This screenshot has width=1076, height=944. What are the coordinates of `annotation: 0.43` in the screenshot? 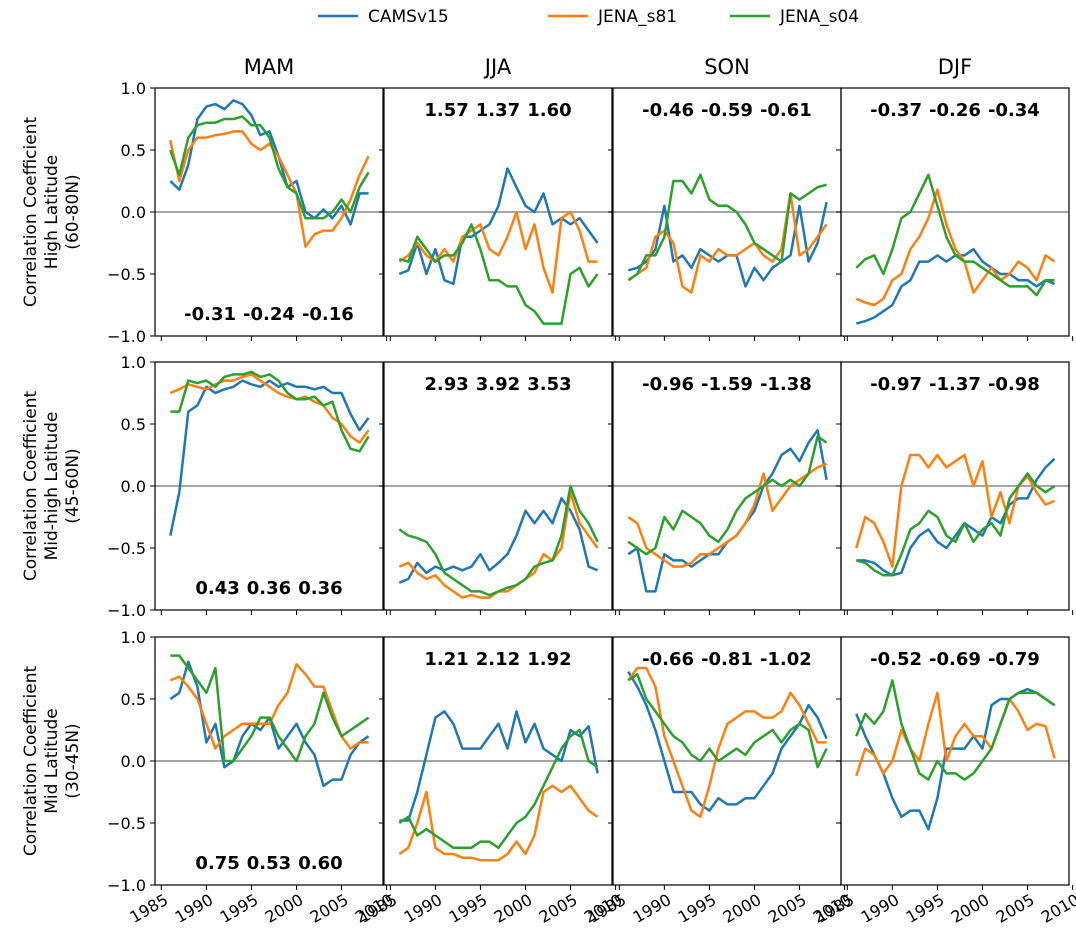 It's located at (217, 588).